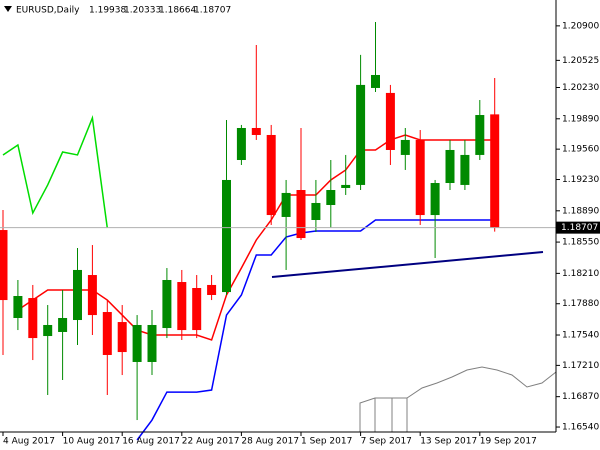  I want to click on y-tick-label: 1.16540, so click(580, 428).